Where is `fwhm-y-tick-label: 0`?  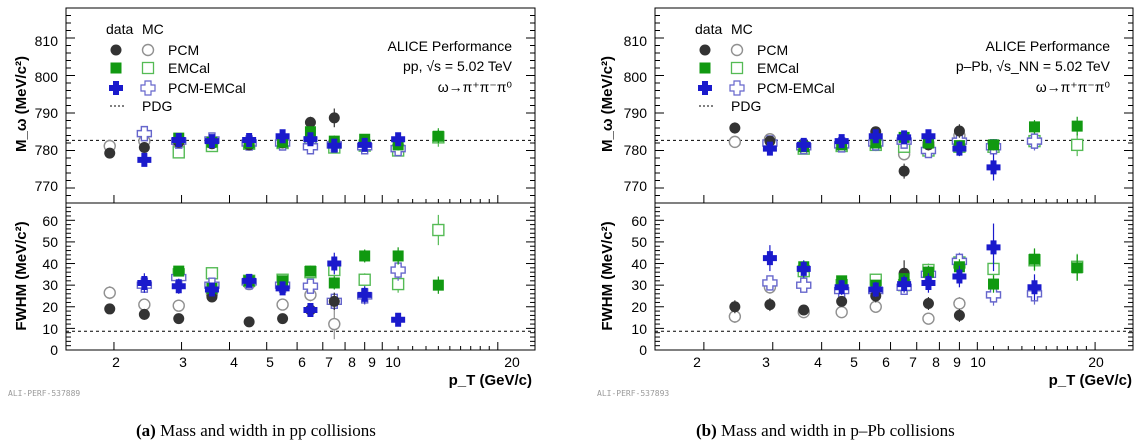
fwhm-y-tick-label: 0 is located at coordinates (643, 350).